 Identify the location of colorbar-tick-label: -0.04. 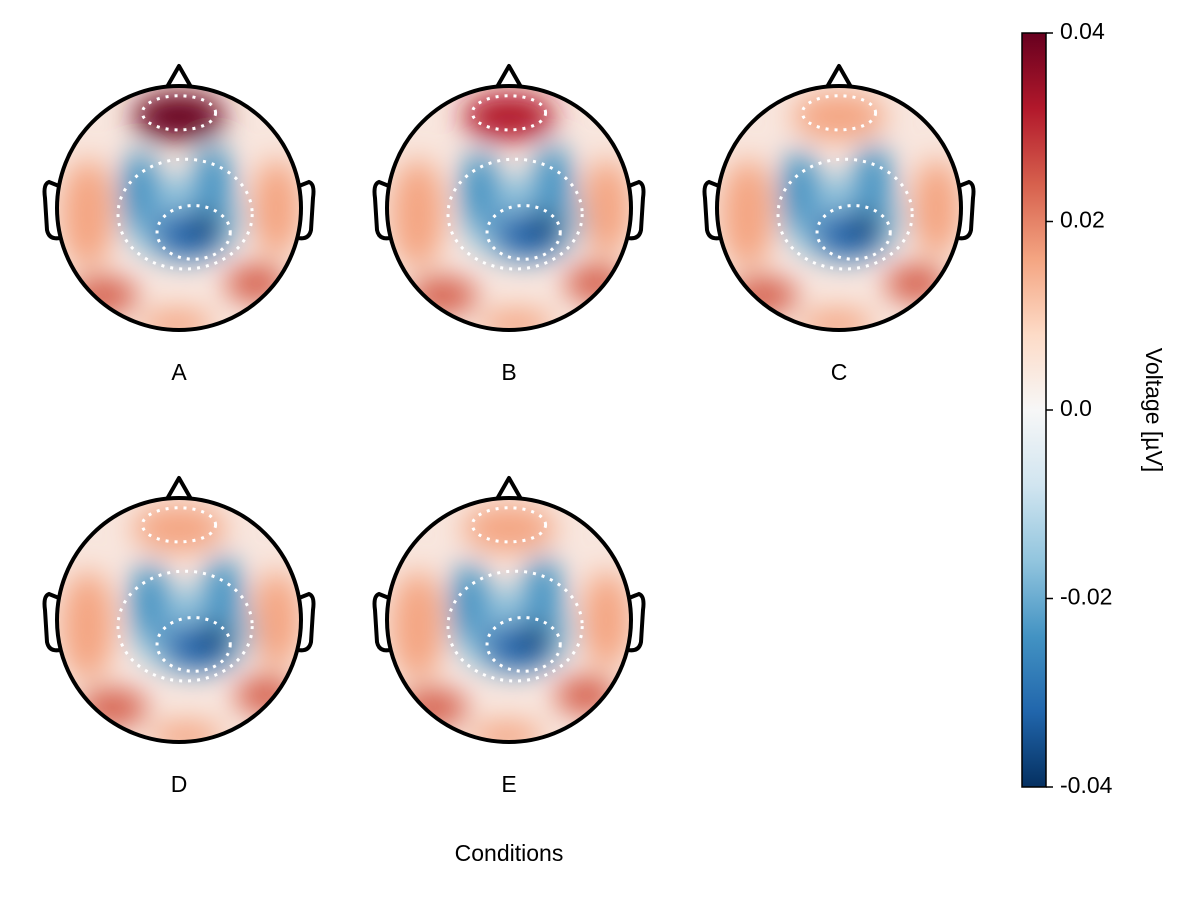
(1086, 785).